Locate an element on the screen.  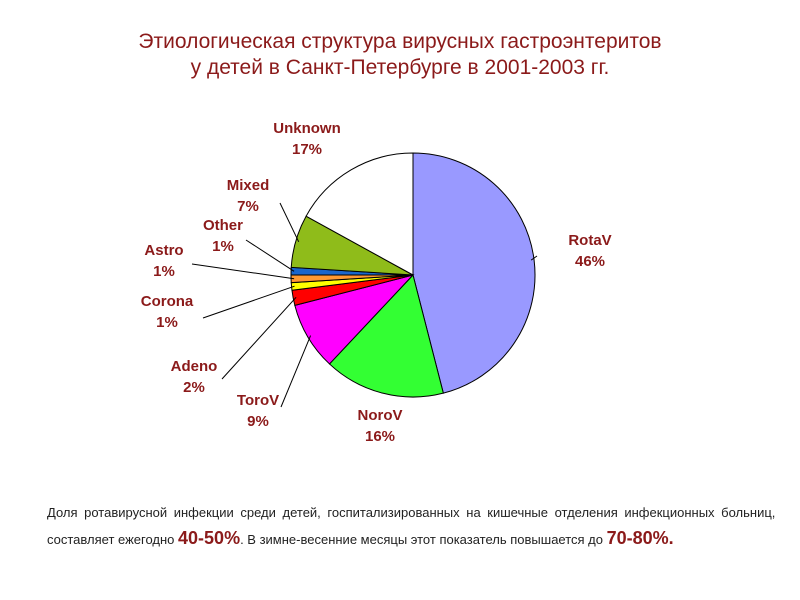
slice-label-name-mixed: Mixed is located at coordinates (248, 185).